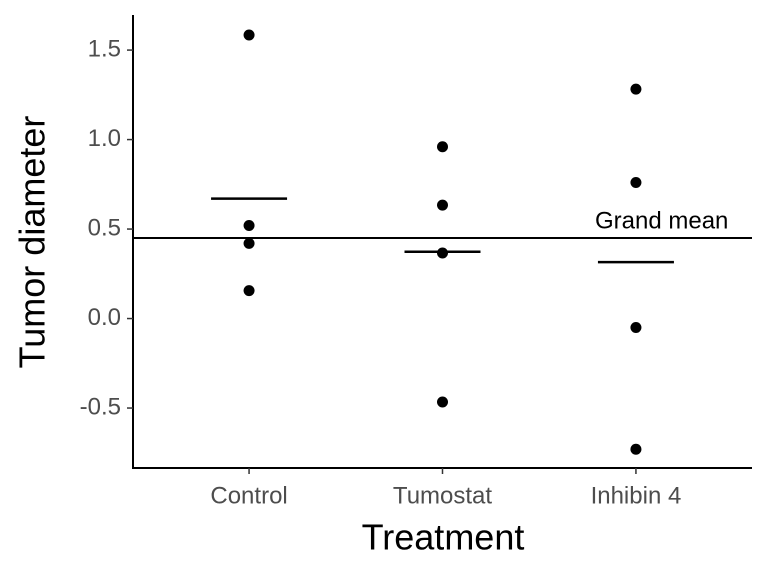  I want to click on x-tick-label: Control, so click(248, 495).